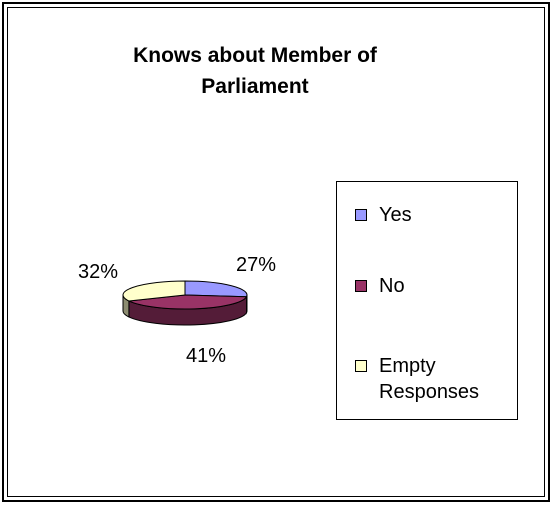 The height and width of the screenshot is (508, 556). What do you see at coordinates (395, 215) in the screenshot?
I see `legend-label-yes: Yes` at bounding box center [395, 215].